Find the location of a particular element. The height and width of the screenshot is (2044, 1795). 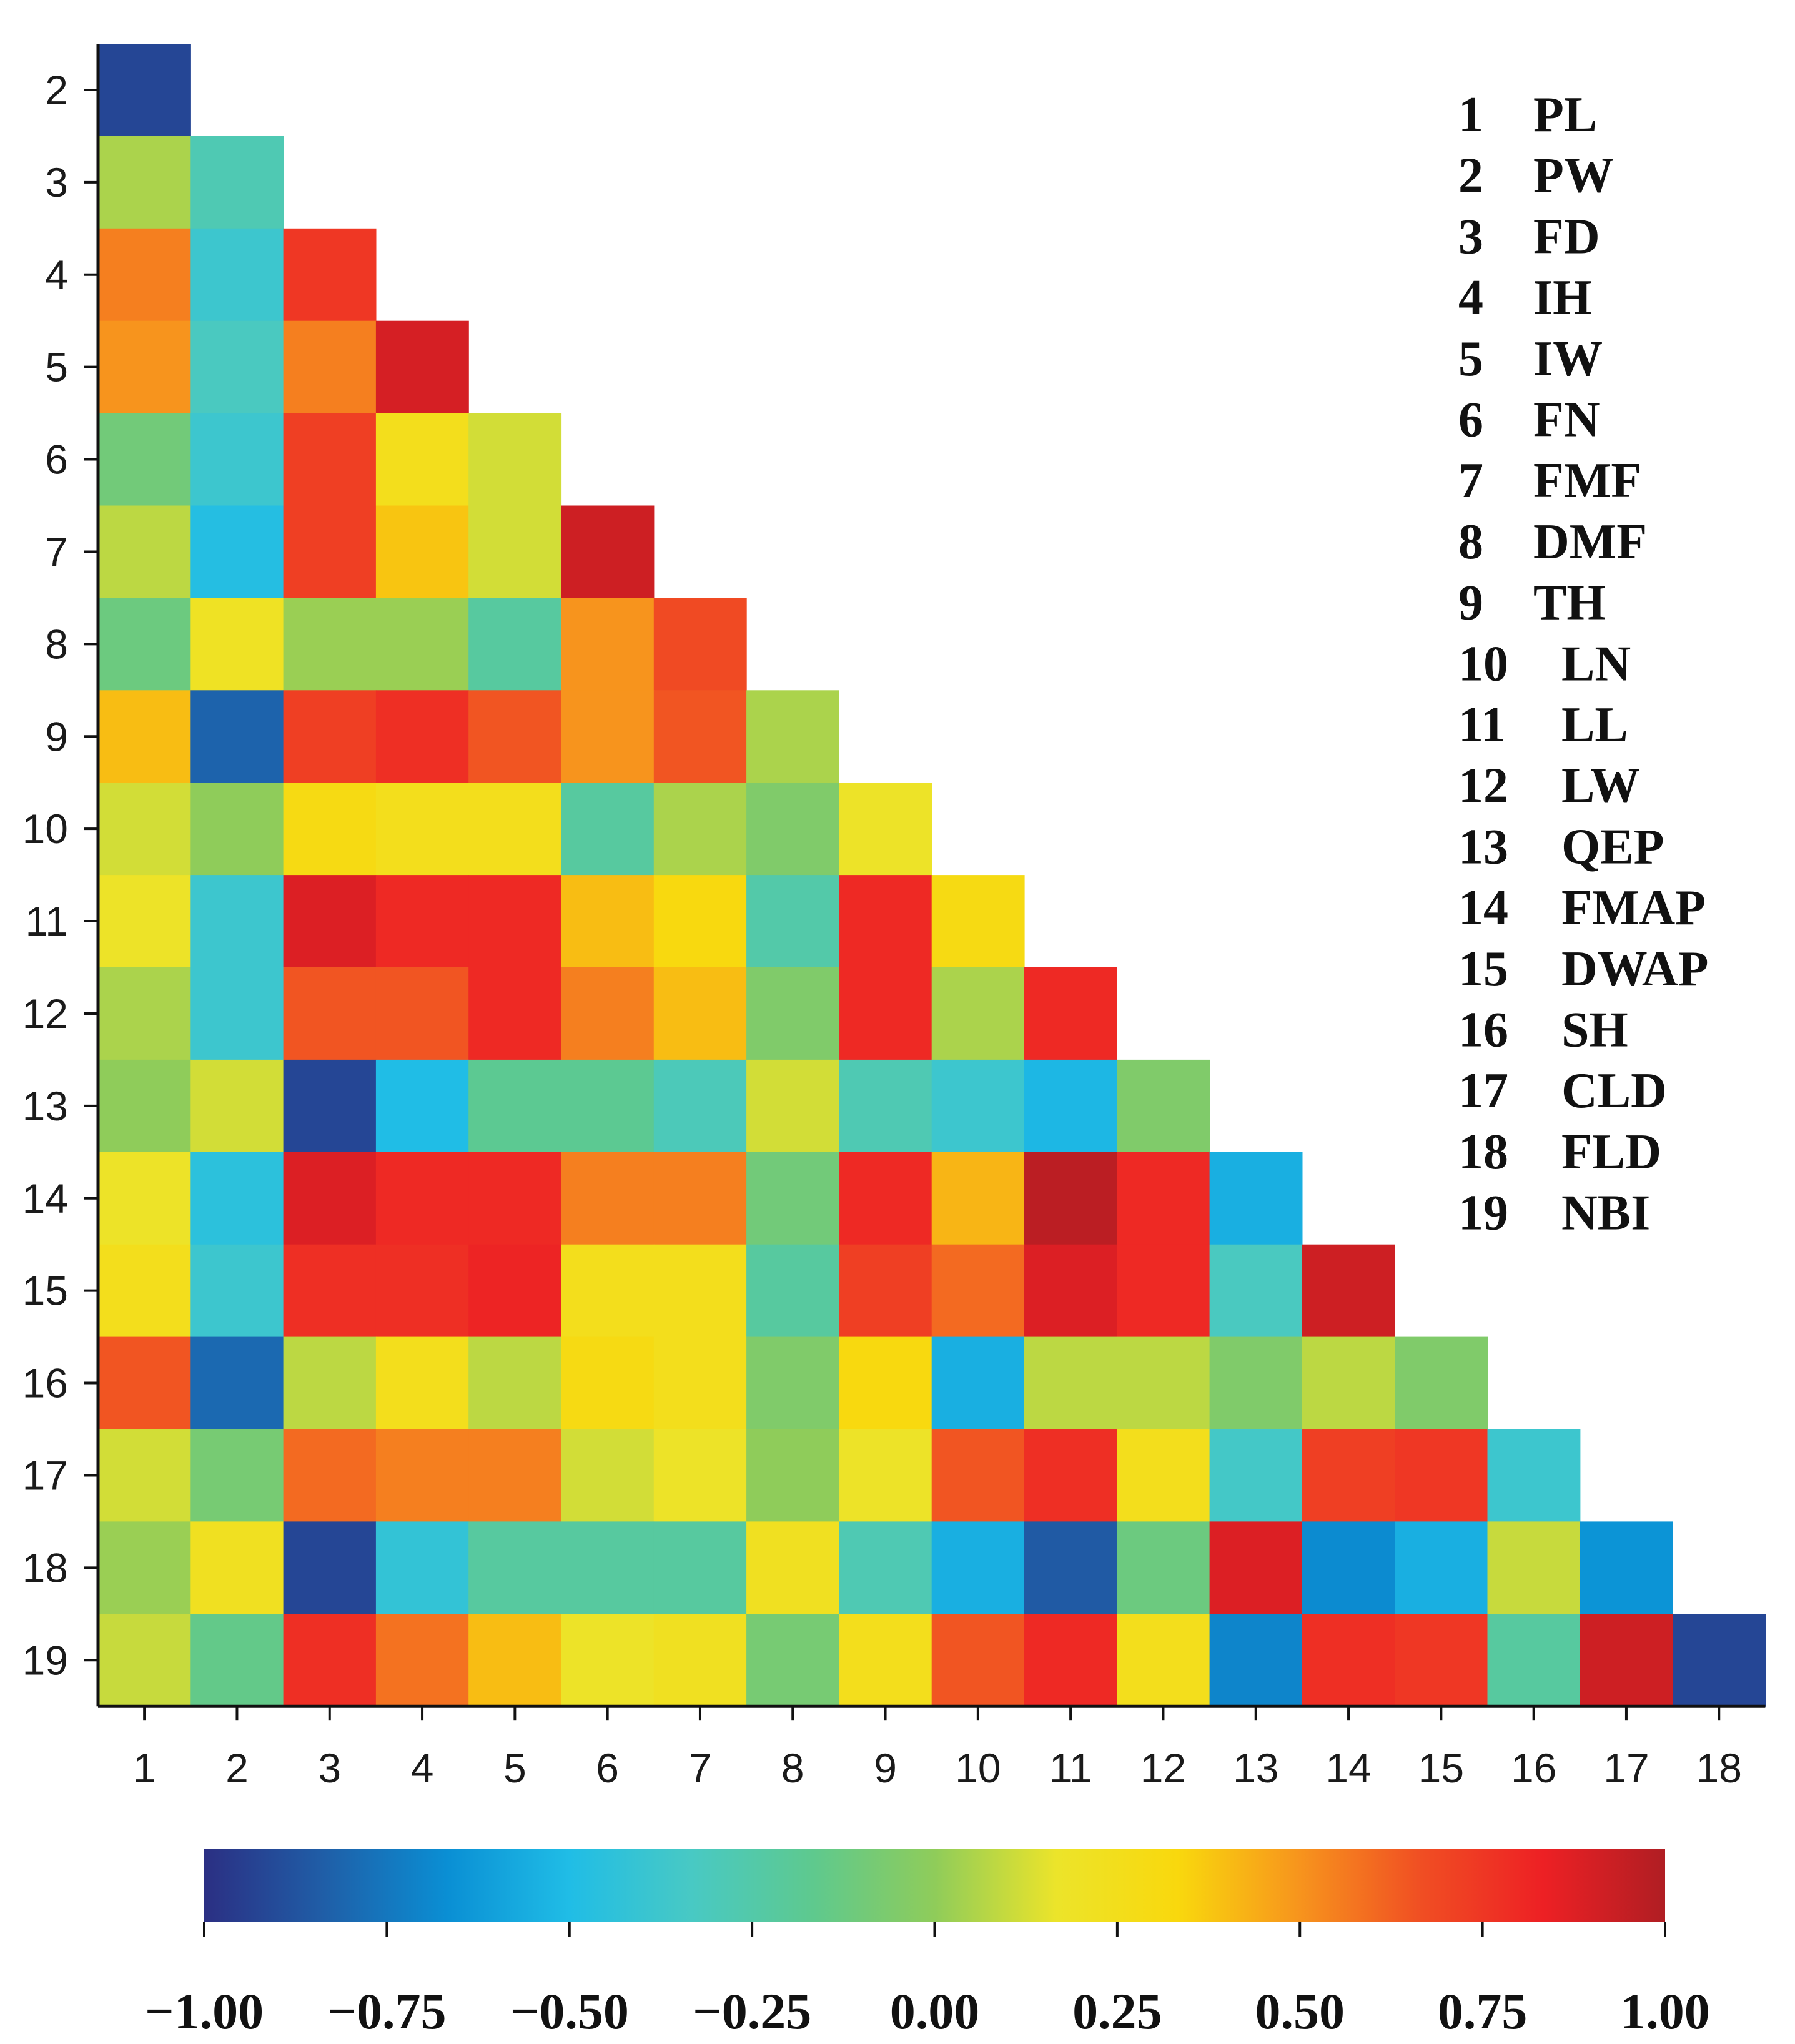

heatmap-cell-r18-c9 is located at coordinates (885, 1568).